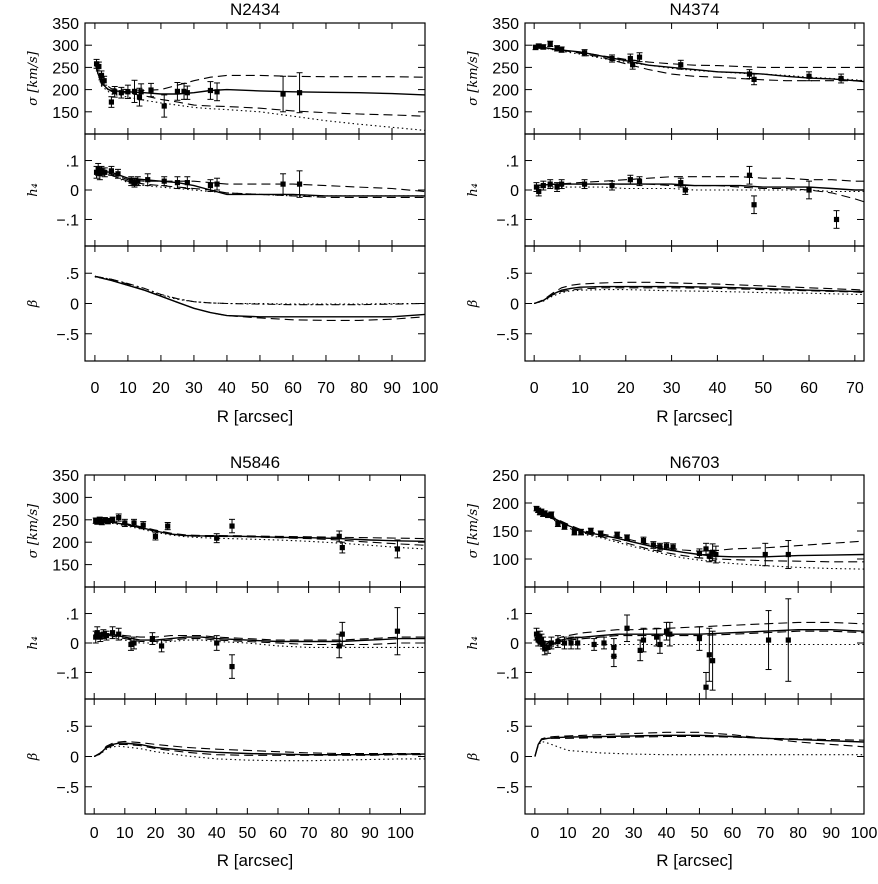  I want to click on x-tick-label: 30, so click(634, 833).